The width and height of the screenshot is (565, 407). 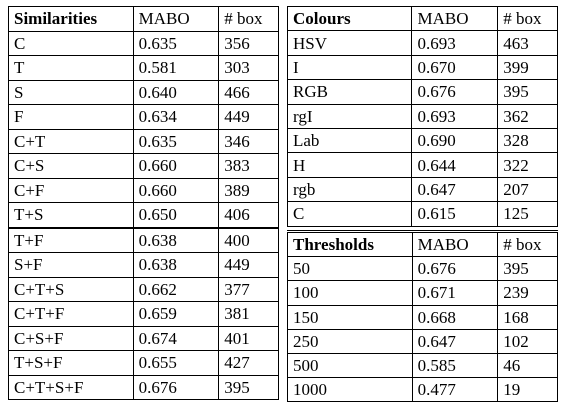 What do you see at coordinates (350, 269) in the screenshot?
I see `table-cell: 50` at bounding box center [350, 269].